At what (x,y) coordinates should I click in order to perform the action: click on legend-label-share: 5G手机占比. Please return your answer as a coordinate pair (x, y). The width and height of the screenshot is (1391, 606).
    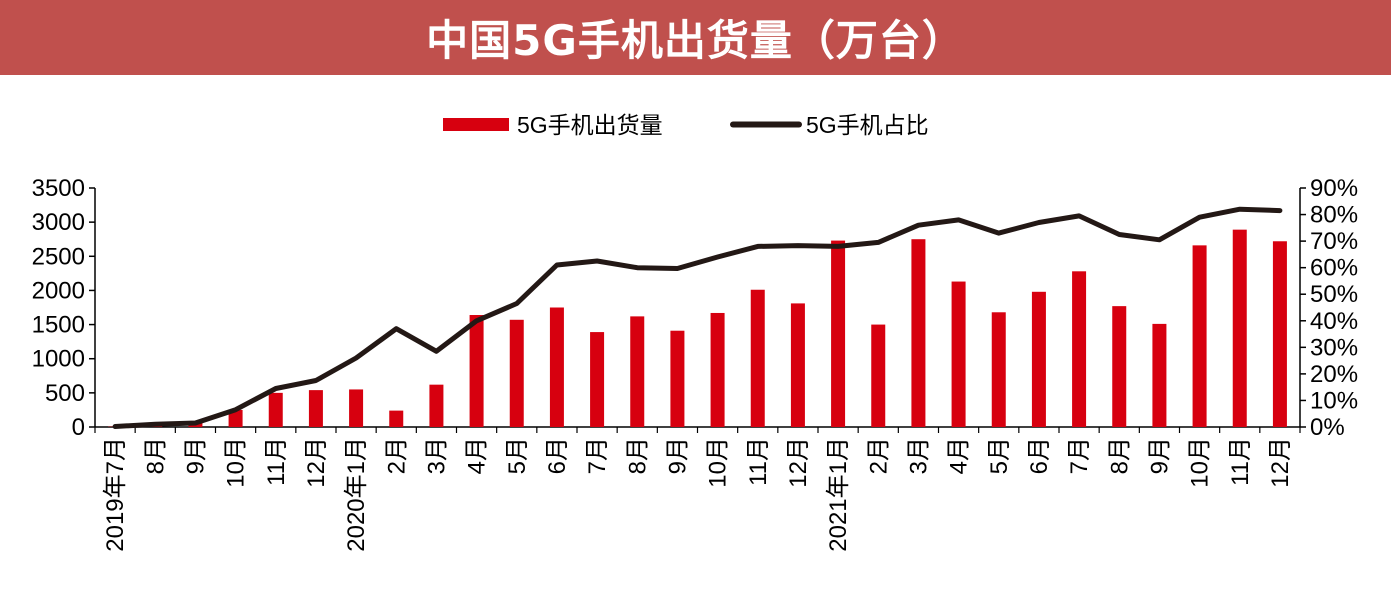
    Looking at the image, I should click on (867, 125).